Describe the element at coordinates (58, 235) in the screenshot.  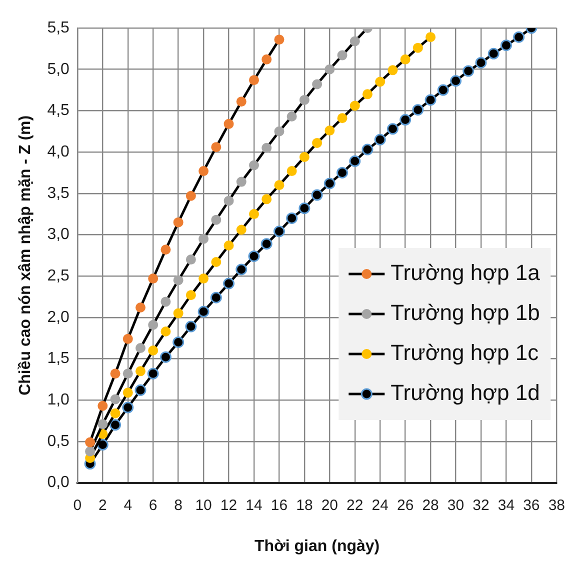
I see `y-tick-label: 3,0` at that location.